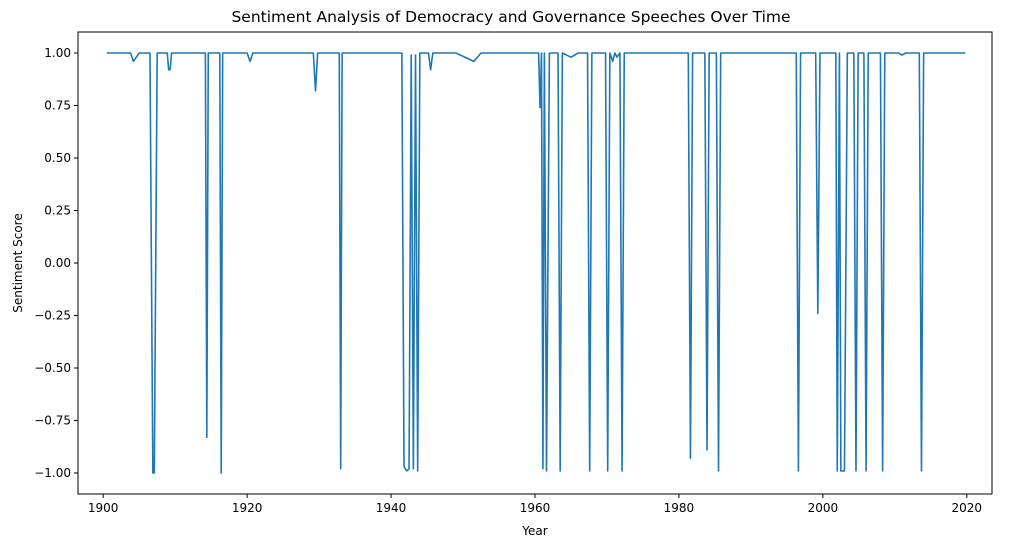 The image size is (1021, 547). I want to click on y-tick-label: −0.75, so click(52, 421).